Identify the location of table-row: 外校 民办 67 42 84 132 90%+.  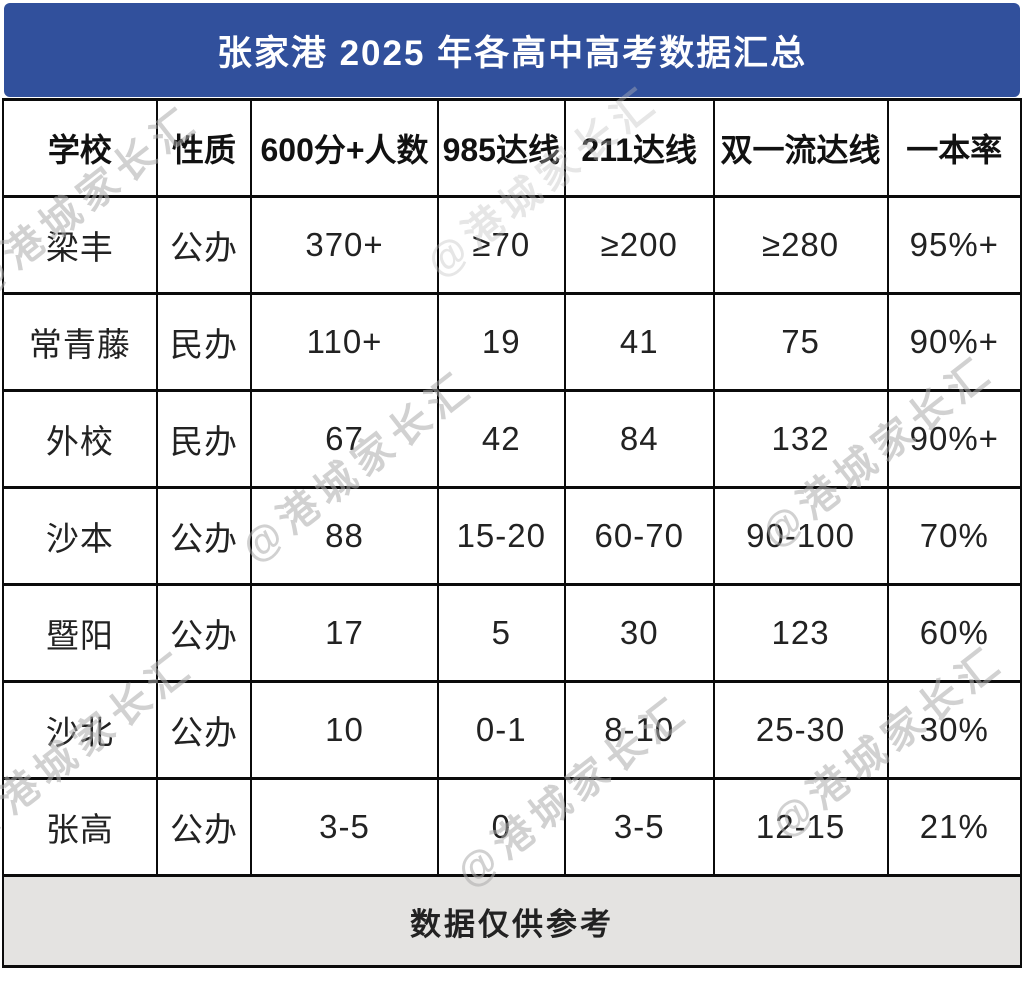
(512, 439).